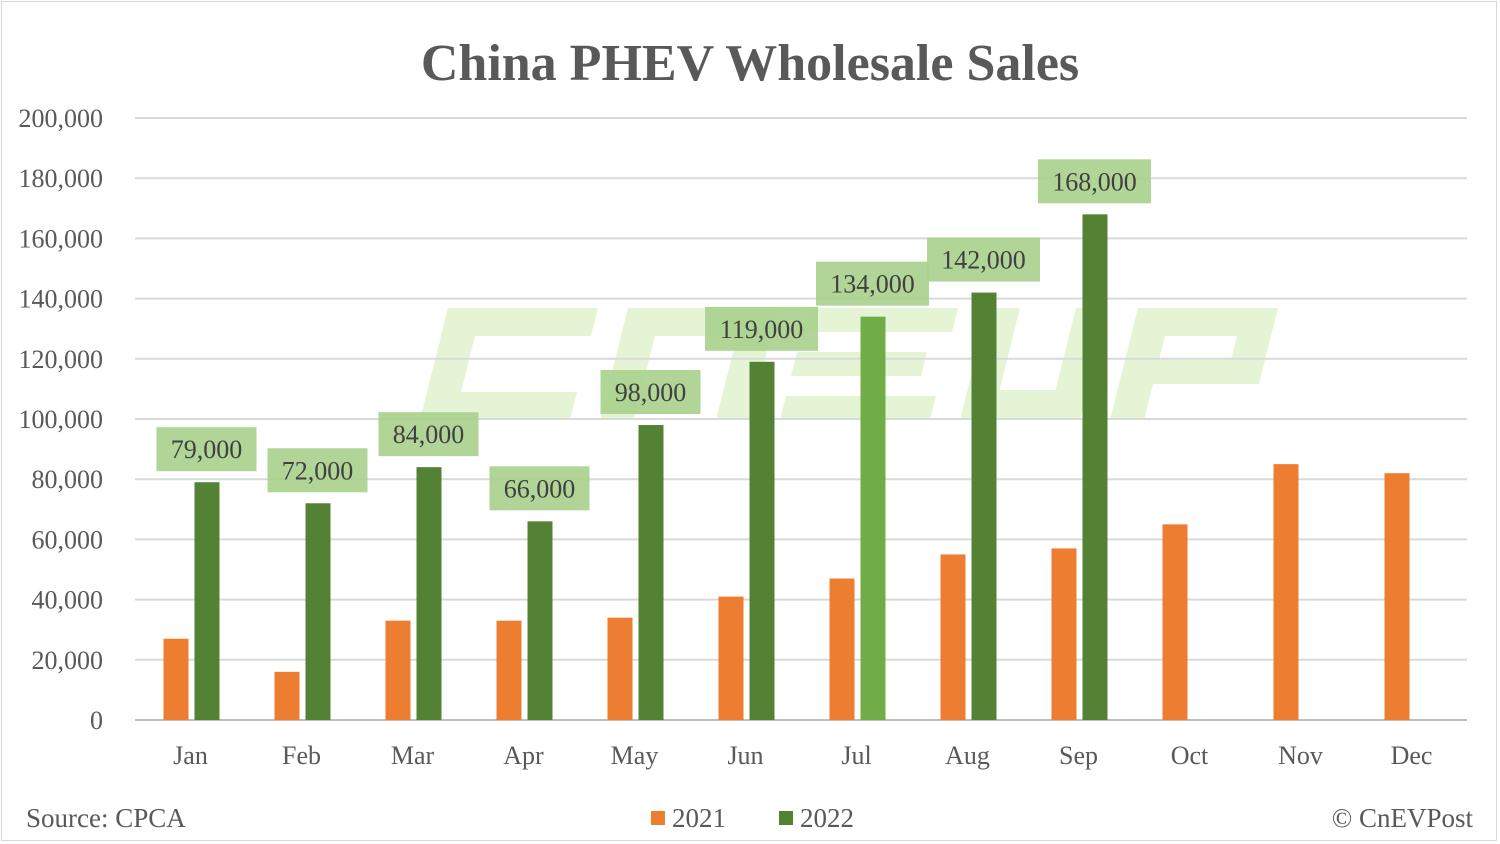 This screenshot has width=1500, height=844. I want to click on bar-2021-feb, so click(287, 695).